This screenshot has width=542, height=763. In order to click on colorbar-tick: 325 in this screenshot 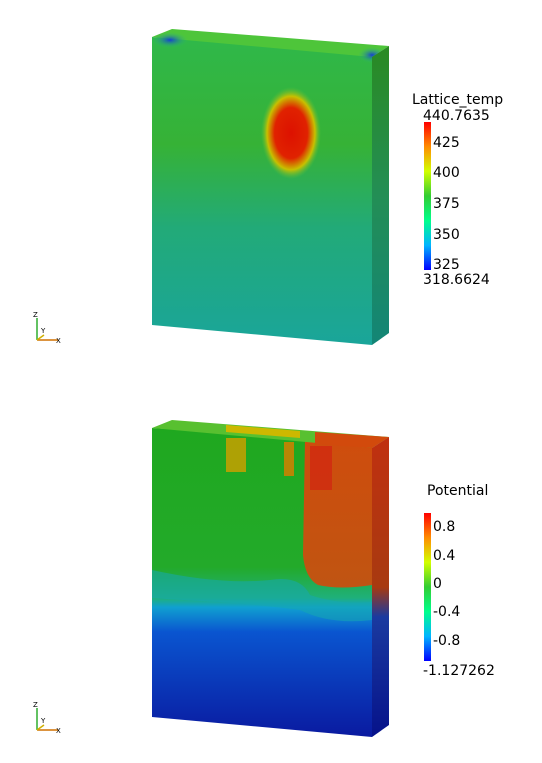, I will do `click(446, 265)`.